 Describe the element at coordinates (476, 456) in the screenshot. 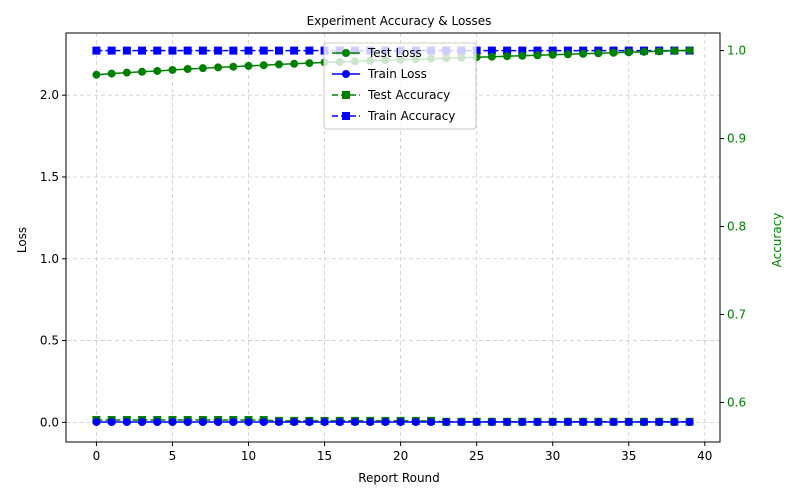

I see `x-tick-label: 25` at that location.